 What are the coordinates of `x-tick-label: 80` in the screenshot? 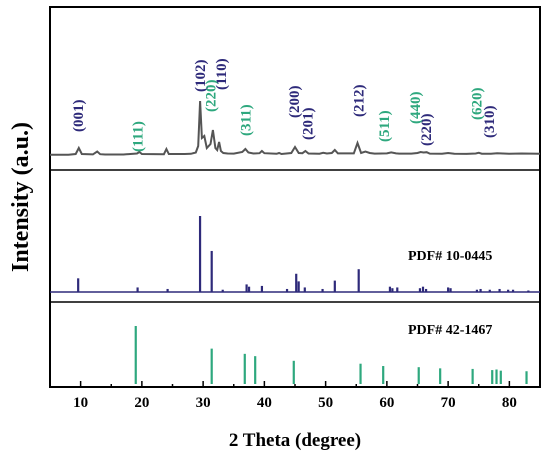 It's located at (509, 403).